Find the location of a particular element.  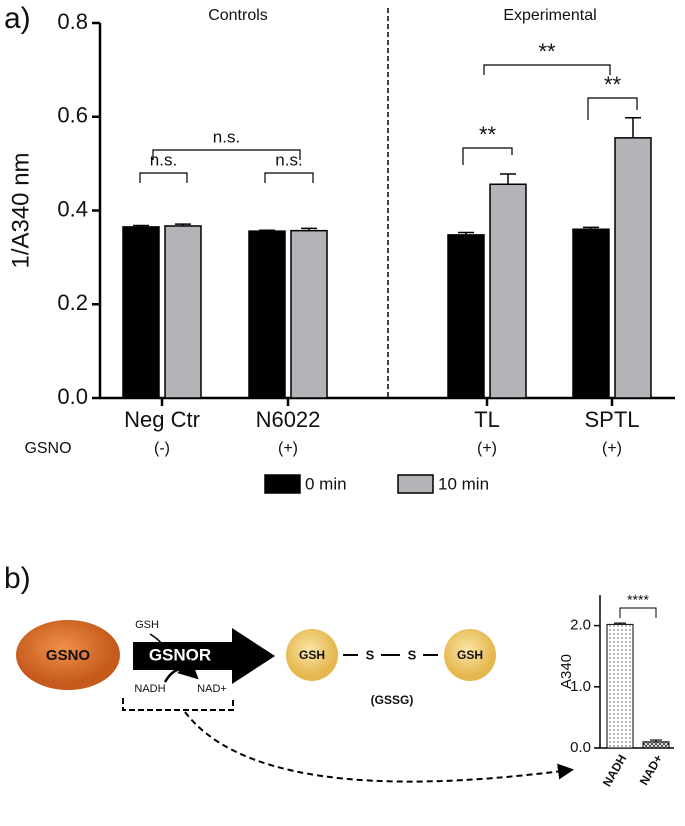

x-tick-label: SPTL is located at coordinates (611, 419).